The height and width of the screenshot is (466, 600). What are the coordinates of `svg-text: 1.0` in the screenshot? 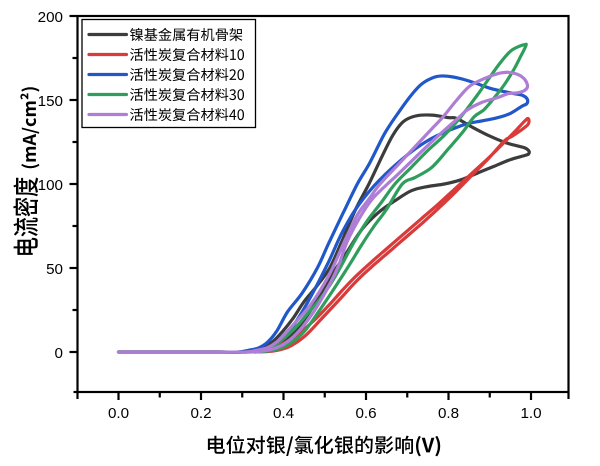 It's located at (530, 413).